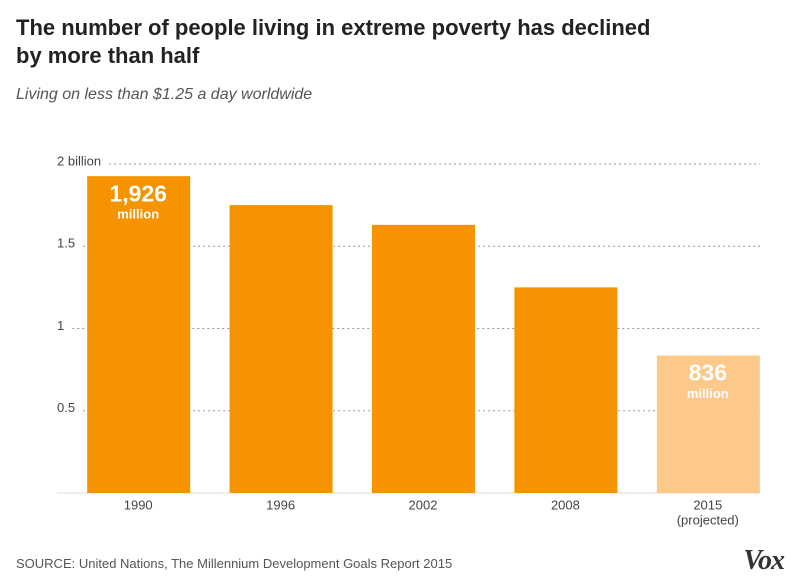 The width and height of the screenshot is (800, 585). What do you see at coordinates (280, 504) in the screenshot?
I see `x-tick-label: 1996` at bounding box center [280, 504].